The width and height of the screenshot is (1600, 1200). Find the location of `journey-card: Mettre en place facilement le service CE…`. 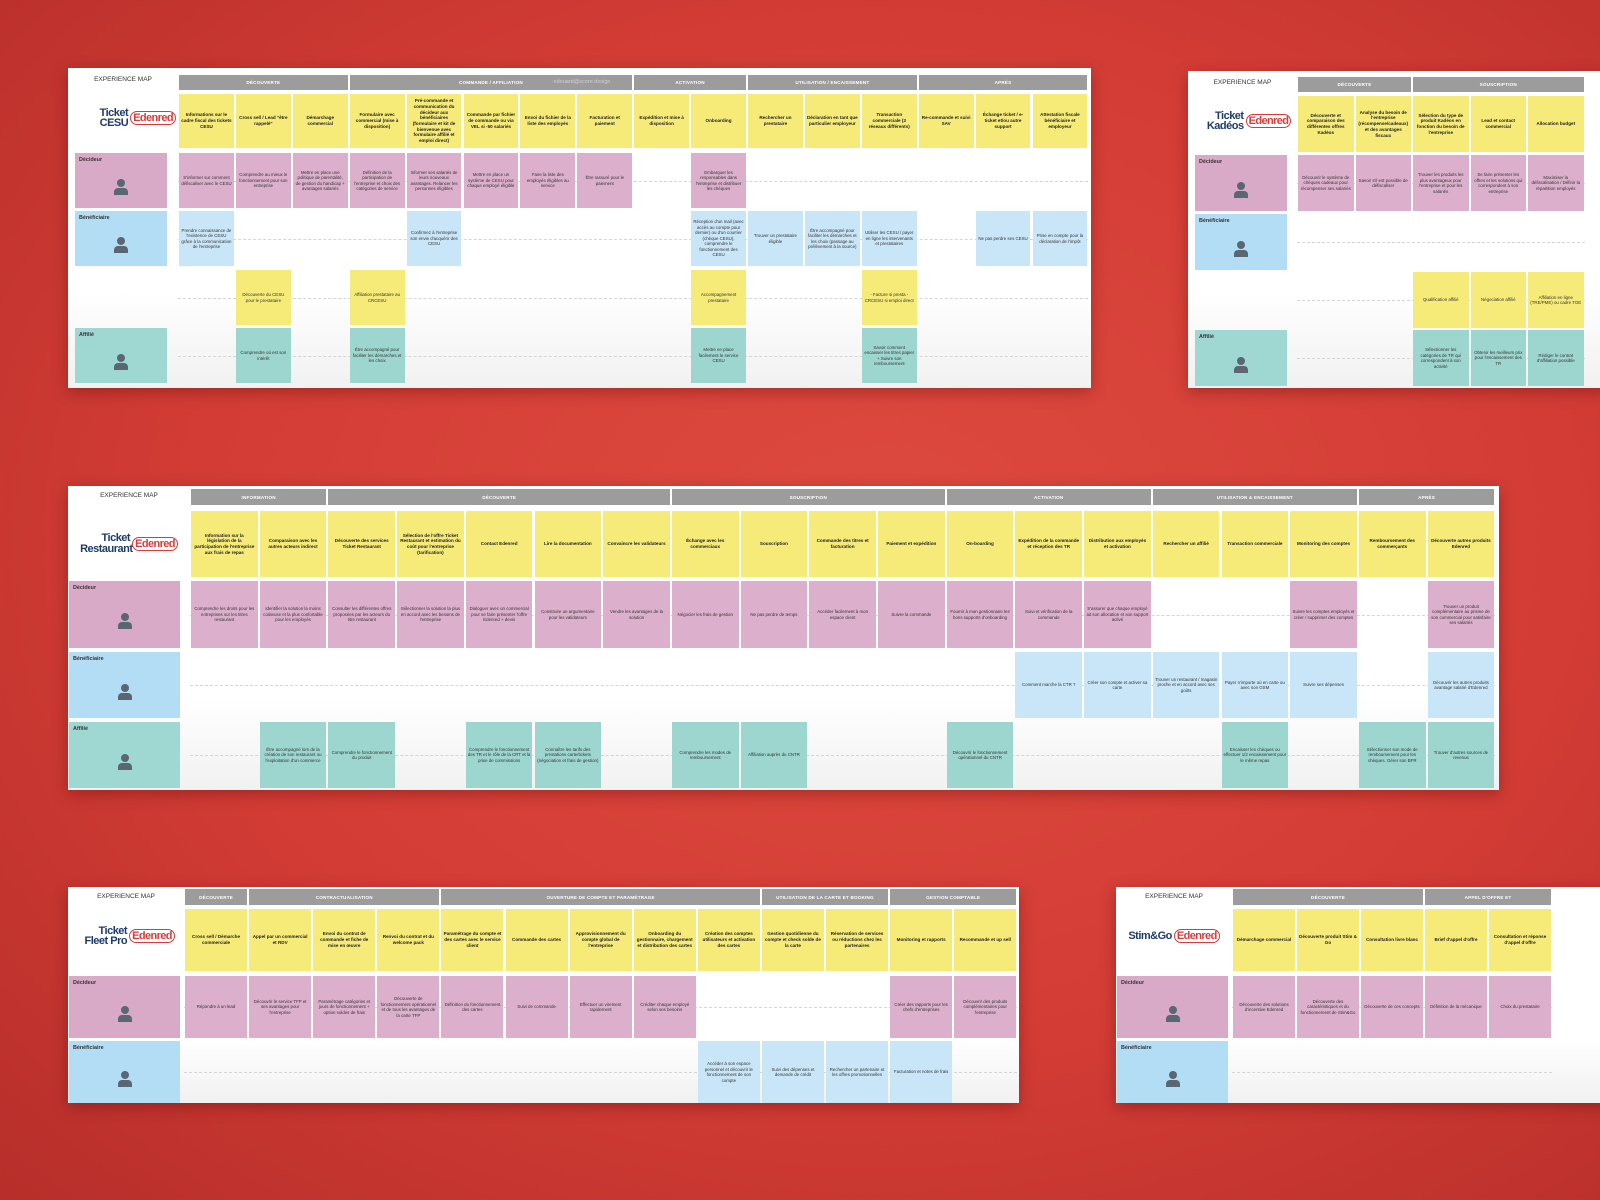

journey-card: Mettre en place facilement le service CE… is located at coordinates (718, 355).